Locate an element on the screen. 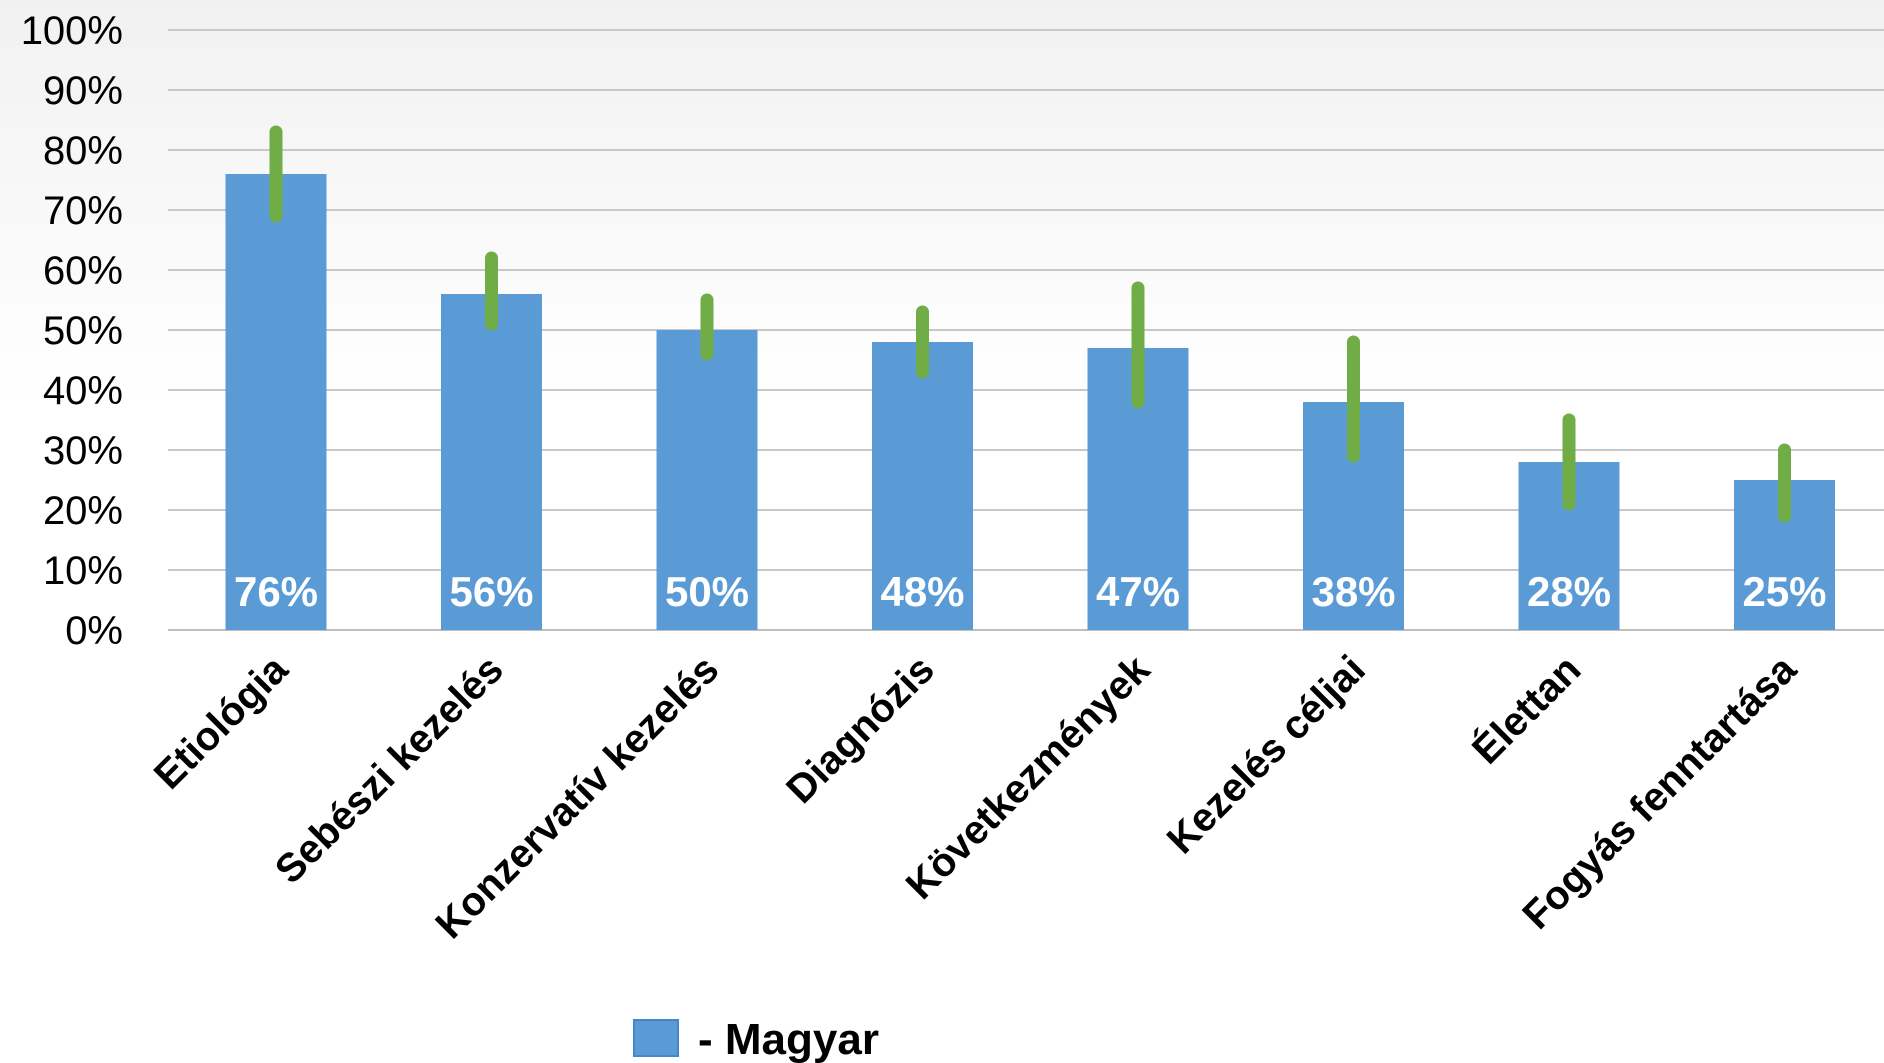 This screenshot has width=1884, height=1063. data-label: 50% is located at coordinates (707, 591).